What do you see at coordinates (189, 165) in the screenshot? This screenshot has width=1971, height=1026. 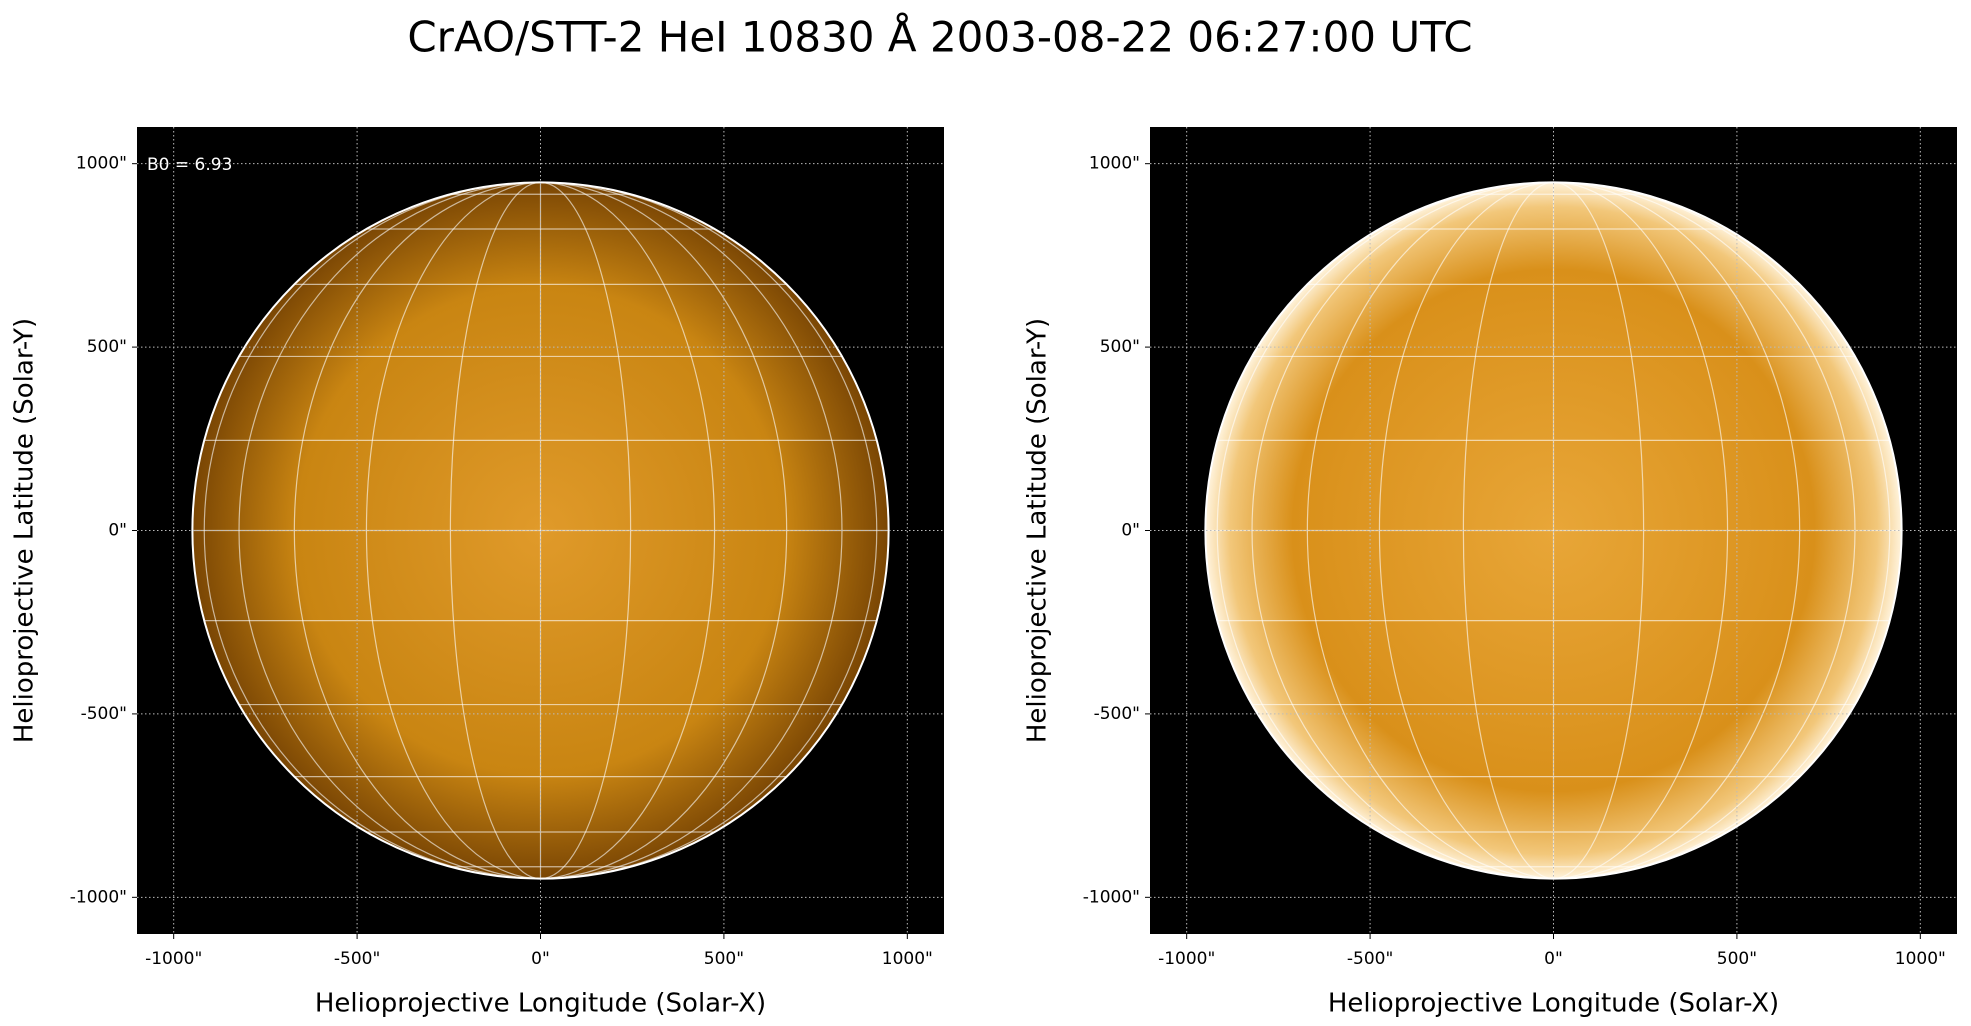 I see `annotation: B0 = 6.93` at bounding box center [189, 165].